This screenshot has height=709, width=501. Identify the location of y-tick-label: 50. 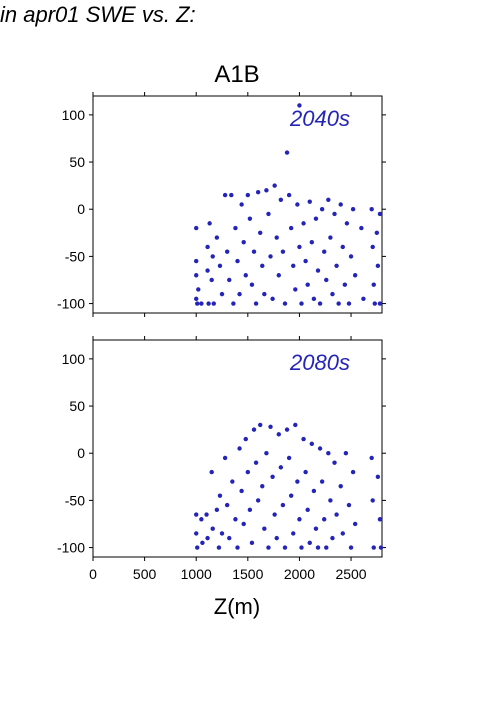
(77, 162).